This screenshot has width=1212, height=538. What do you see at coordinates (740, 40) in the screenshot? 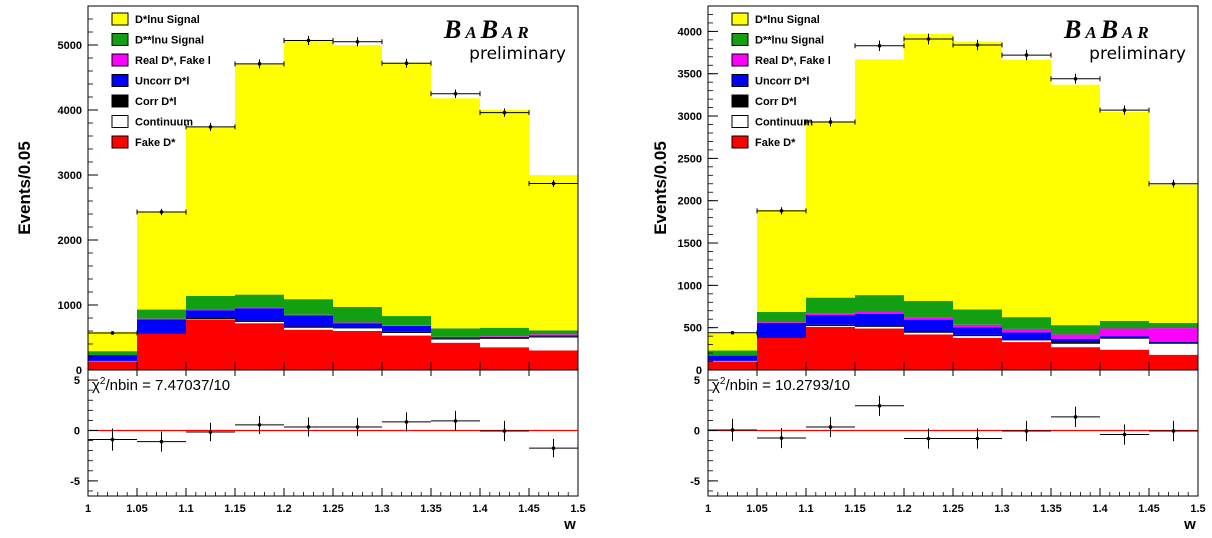
I see `legend-swatch-dstarstar` at bounding box center [740, 40].